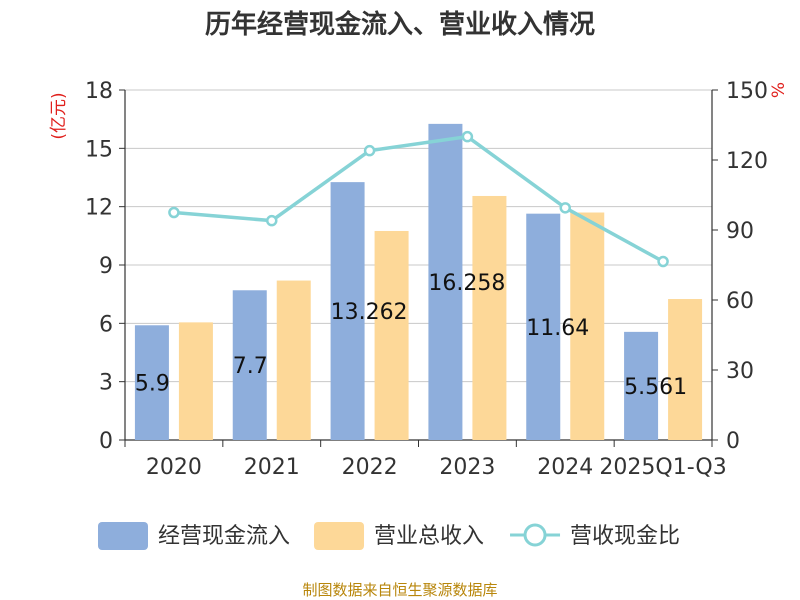  Describe the element at coordinates (625, 536) in the screenshot. I see `legend-label: 营收现金比` at that location.